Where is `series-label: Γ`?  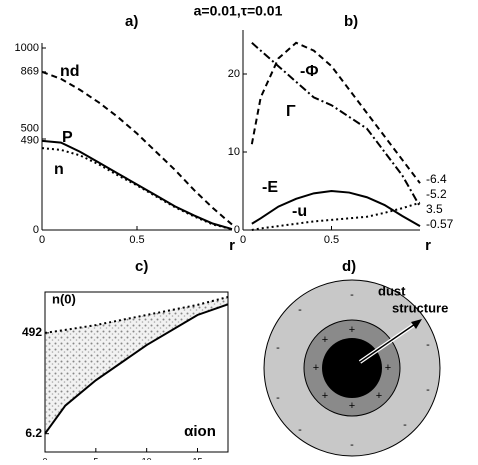
series-label: Γ is located at coordinates (291, 111).